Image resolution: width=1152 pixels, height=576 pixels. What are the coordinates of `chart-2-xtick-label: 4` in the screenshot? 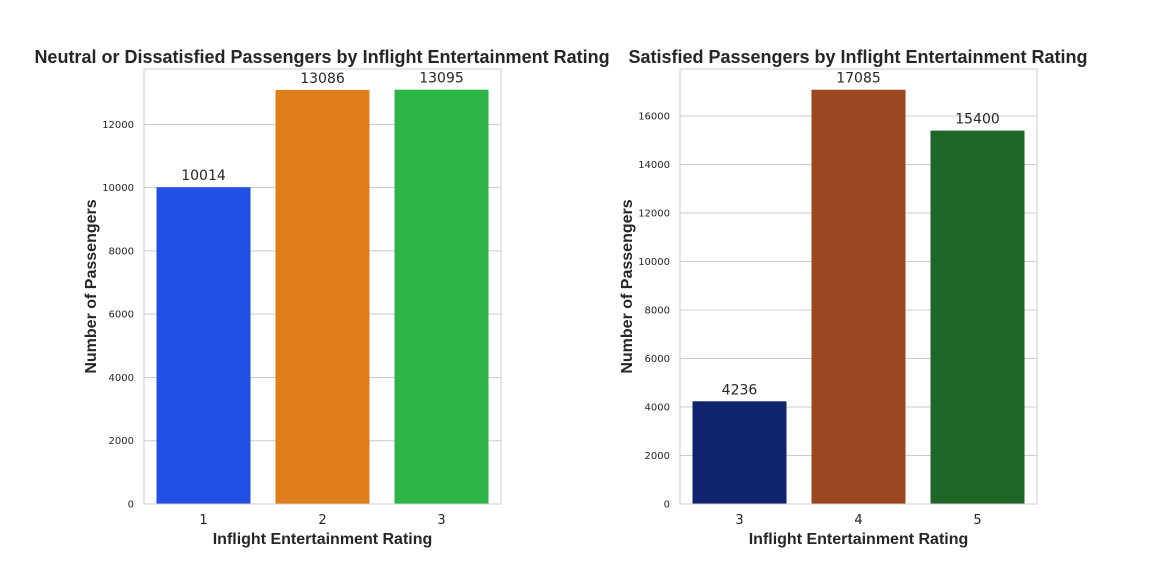 It's located at (858, 520).